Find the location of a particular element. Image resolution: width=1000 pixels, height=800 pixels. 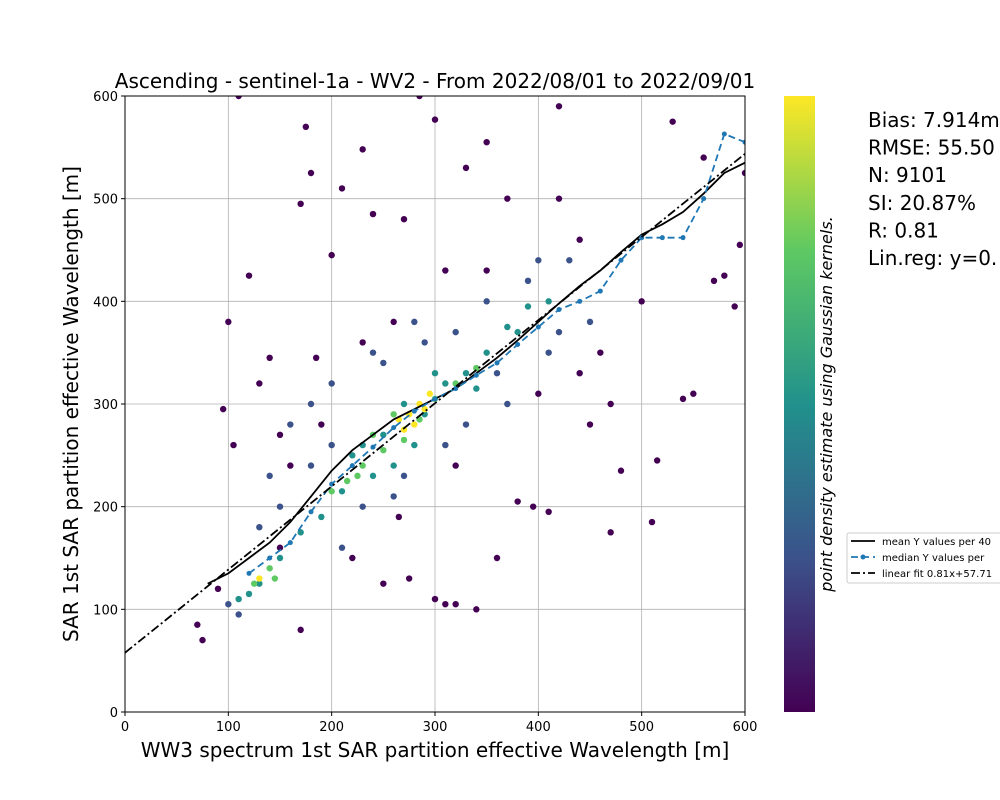

legend-label: median Y values per is located at coordinates (933, 558).